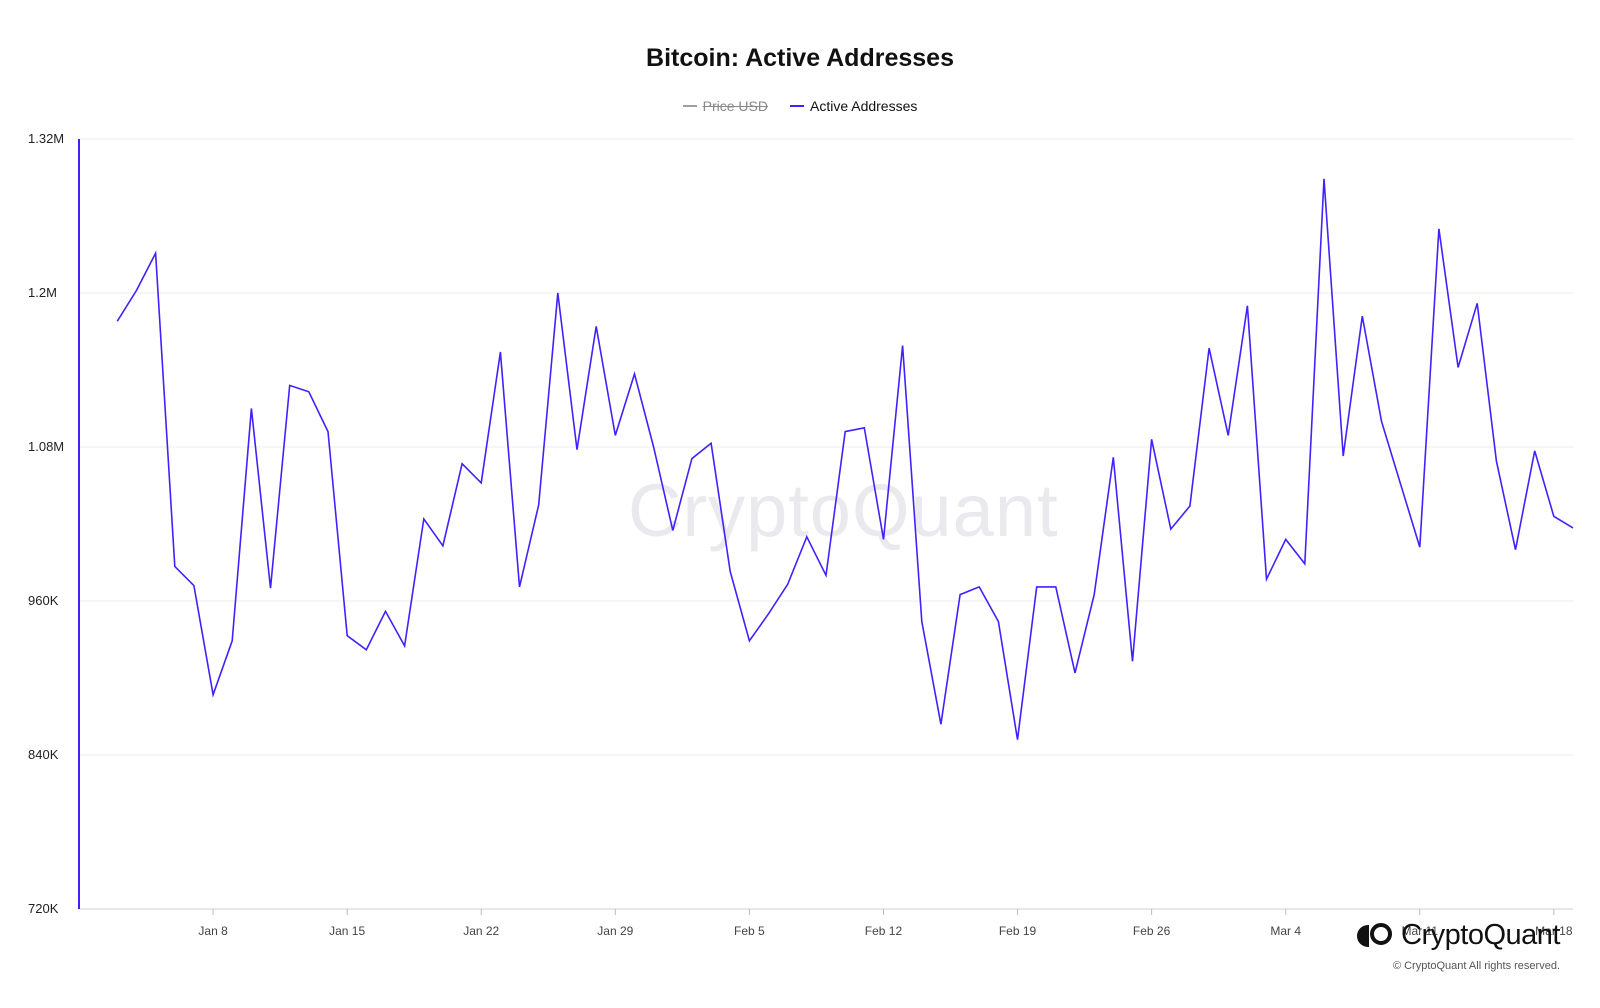  What do you see at coordinates (46, 446) in the screenshot?
I see `y-tick-label: 1.08M` at bounding box center [46, 446].